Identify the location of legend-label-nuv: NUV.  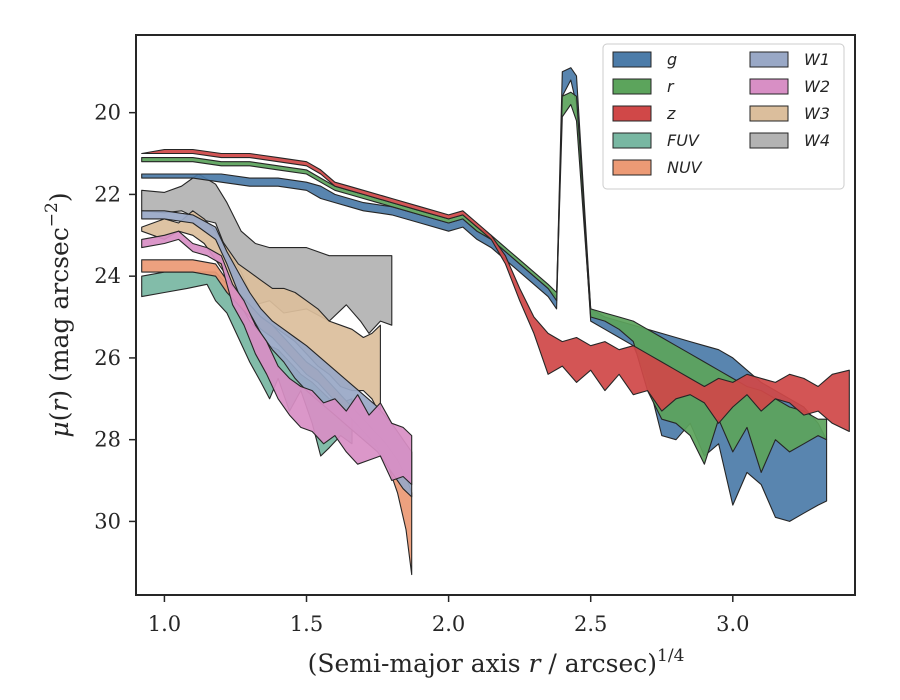
(685, 167).